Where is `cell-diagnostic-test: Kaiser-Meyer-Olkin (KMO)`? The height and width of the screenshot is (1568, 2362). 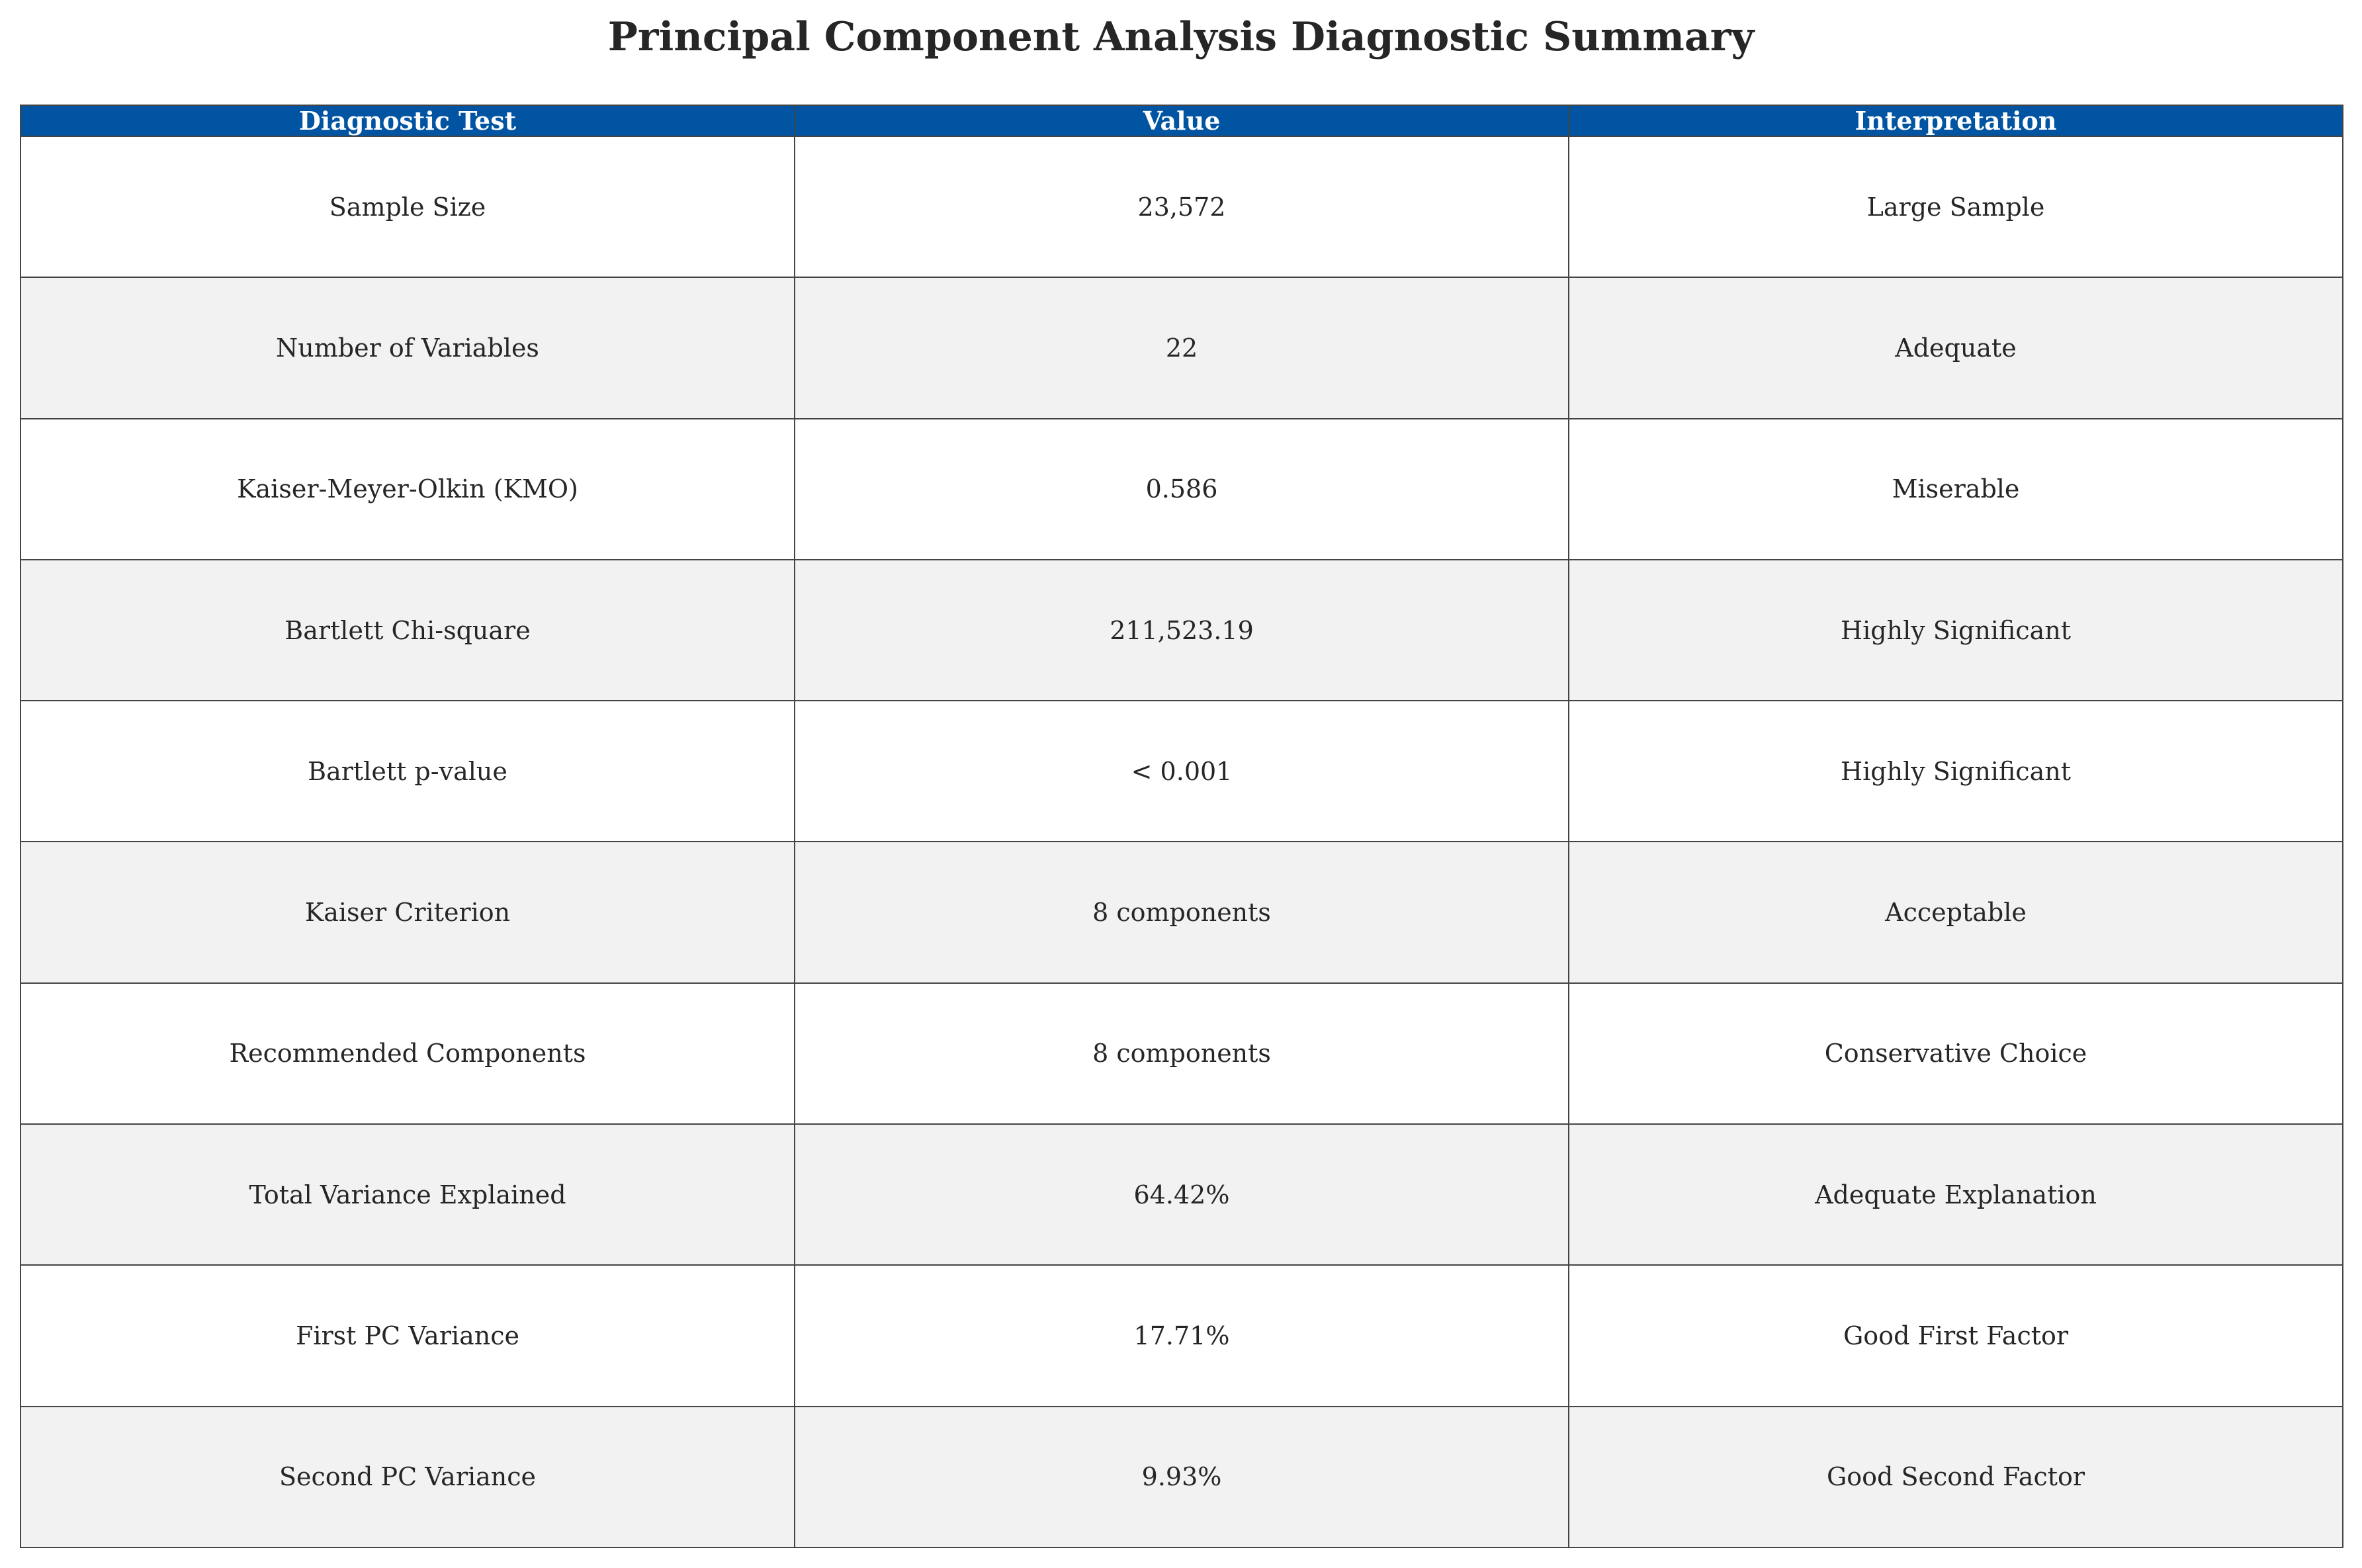 cell-diagnostic-test: Kaiser-Meyer-Olkin (KMO) is located at coordinates (407, 489).